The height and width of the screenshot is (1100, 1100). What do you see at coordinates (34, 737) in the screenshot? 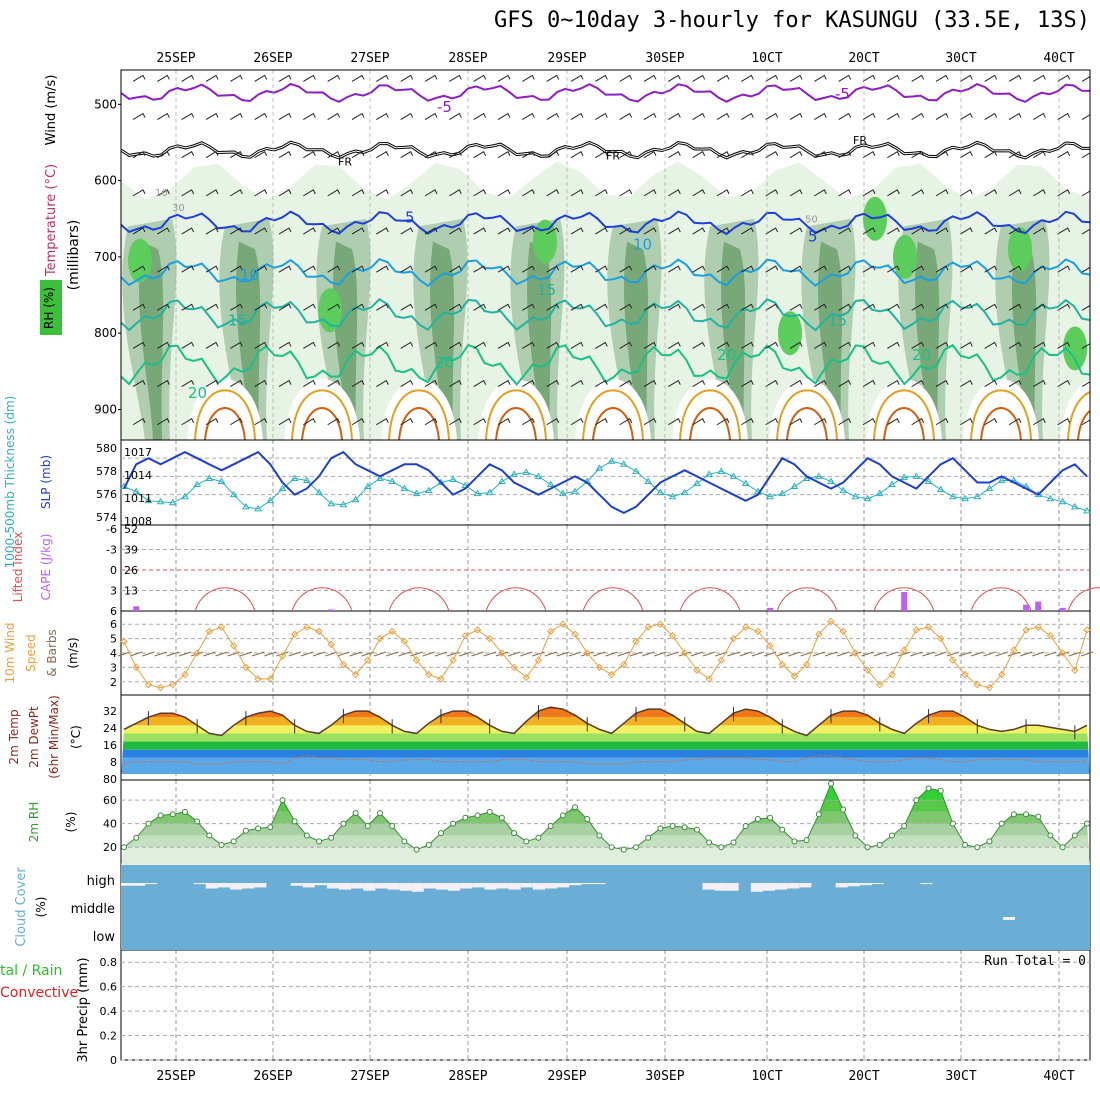
I see `temp-axis-label-2: 2m DewPt` at bounding box center [34, 737].